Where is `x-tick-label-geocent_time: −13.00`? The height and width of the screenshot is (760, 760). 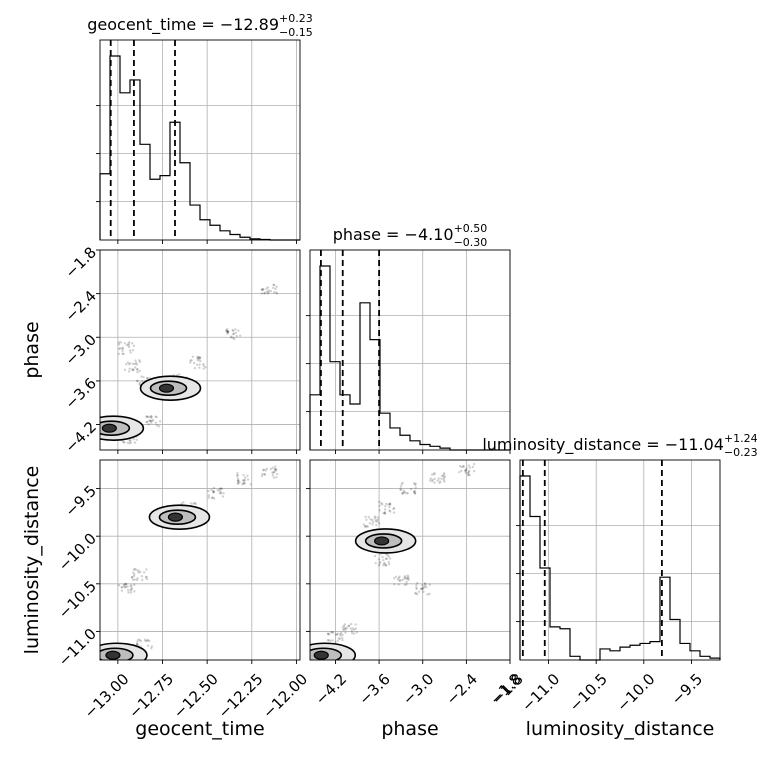 x-tick-label-geocent_time: −13.00 is located at coordinates (107, 696).